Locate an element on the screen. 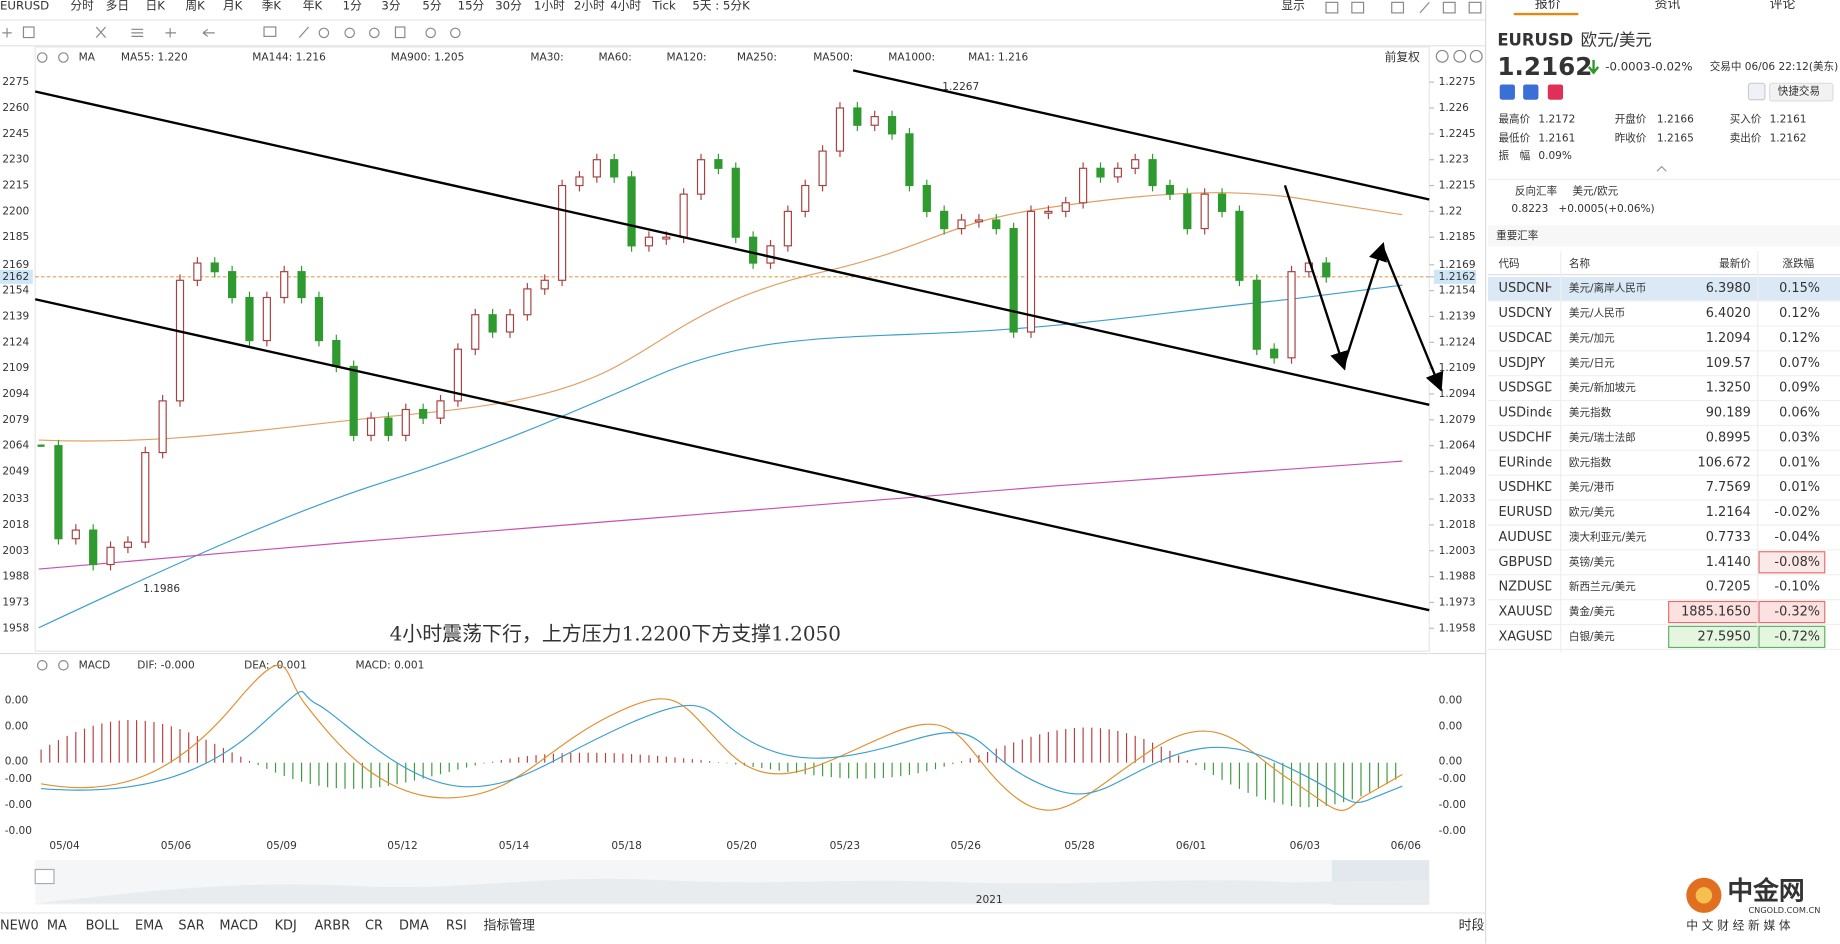 The height and width of the screenshot is (944, 1840). adjust-toggle: 前复权 is located at coordinates (1402, 57).